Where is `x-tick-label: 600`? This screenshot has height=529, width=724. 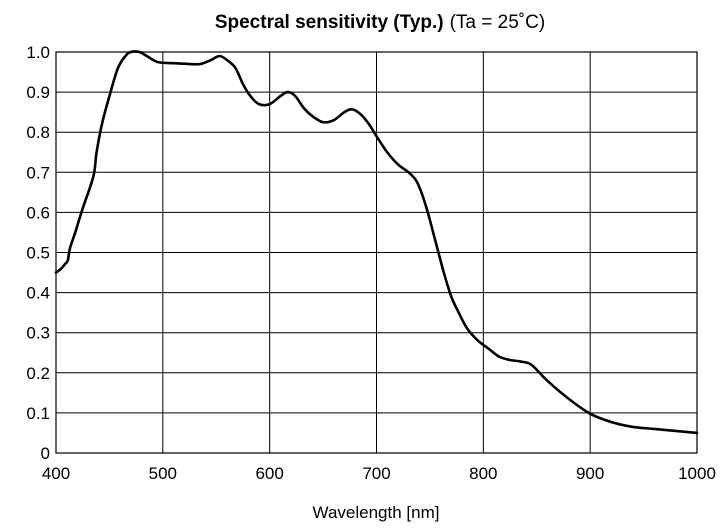 x-tick-label: 600 is located at coordinates (269, 473).